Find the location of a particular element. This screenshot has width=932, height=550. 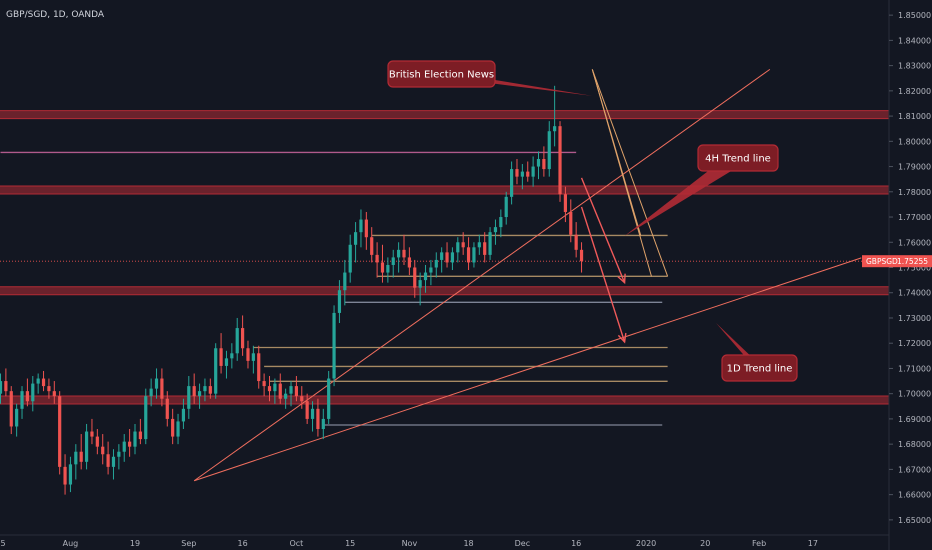

y-tick-label: 1.66000 is located at coordinates (914, 495).